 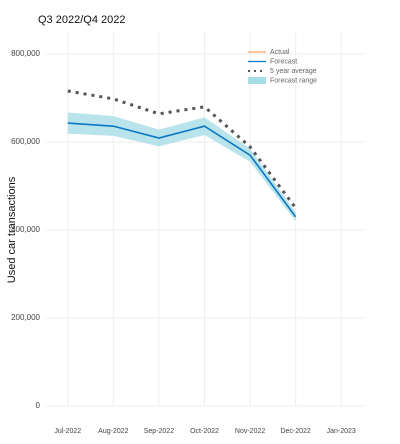 I want to click on y-tick-label: 400,000, so click(x=25, y=229).